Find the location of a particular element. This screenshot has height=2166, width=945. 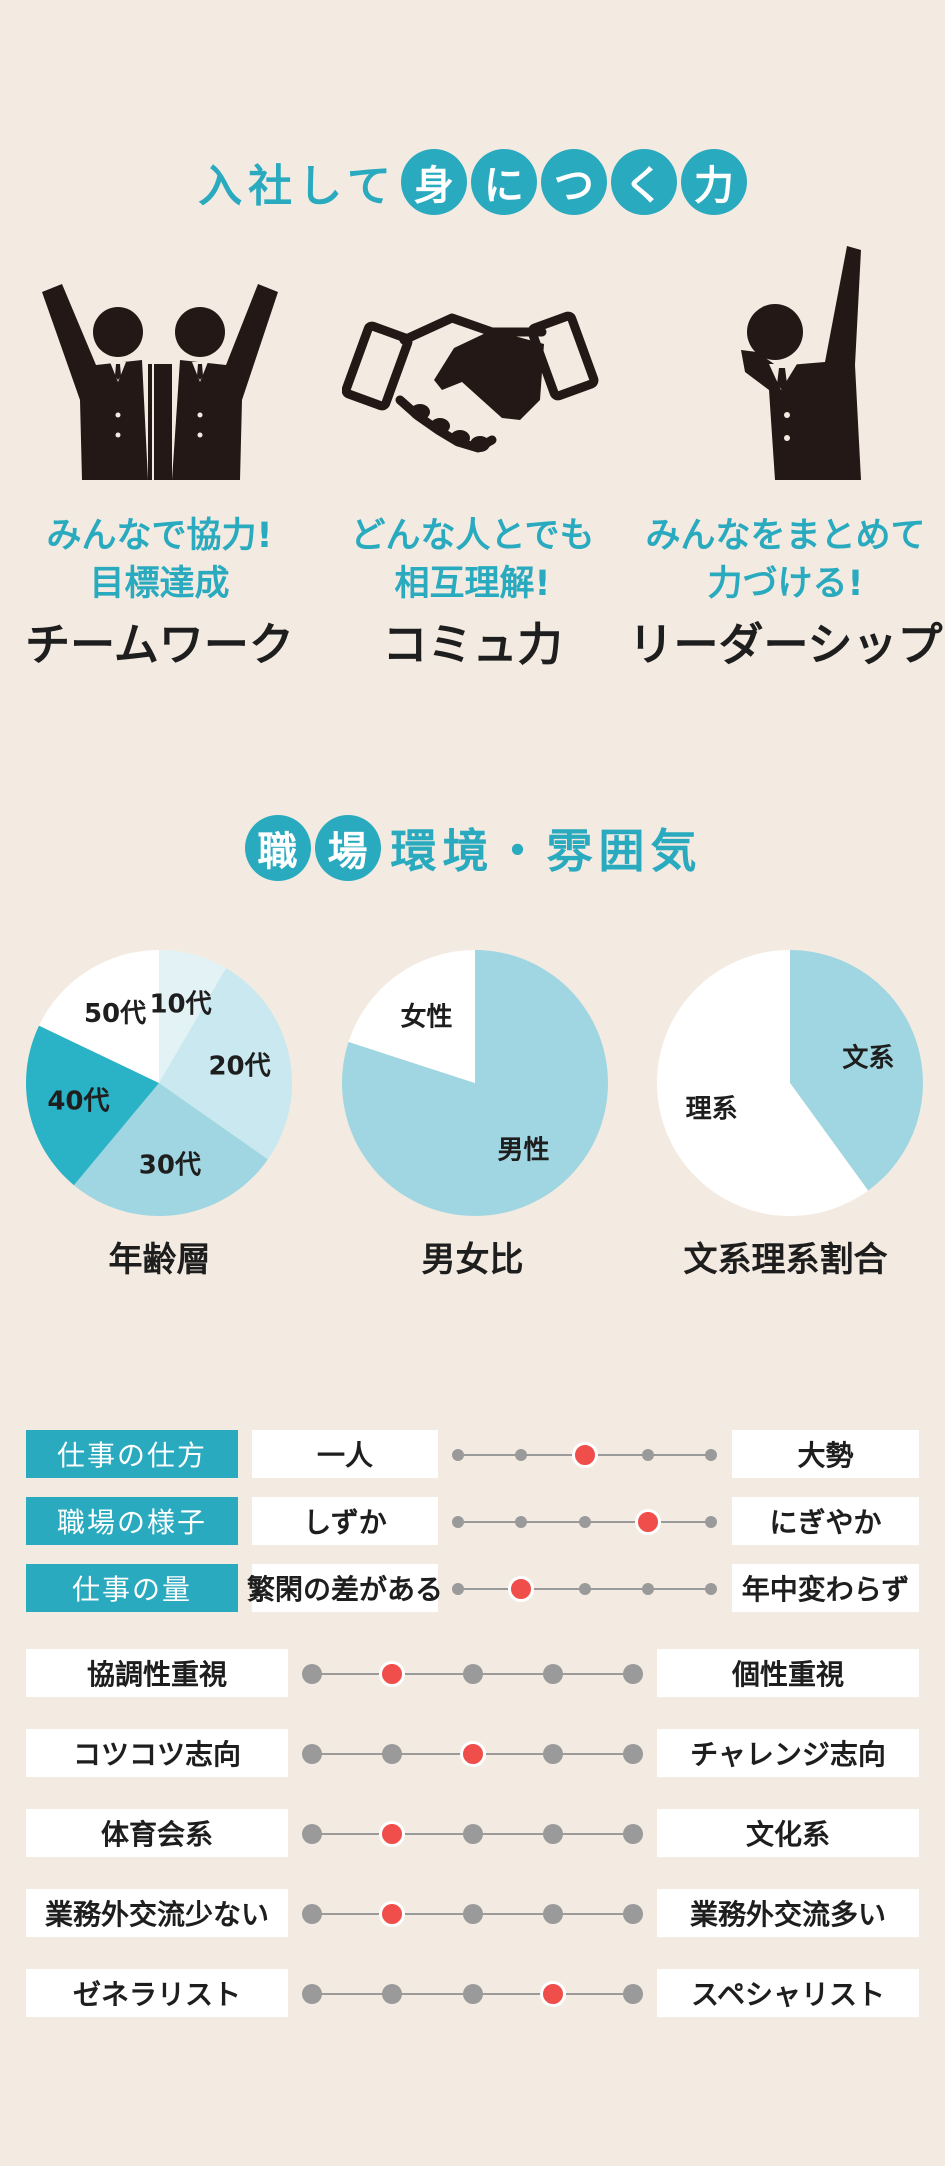

handshake-icon is located at coordinates (471, 365).